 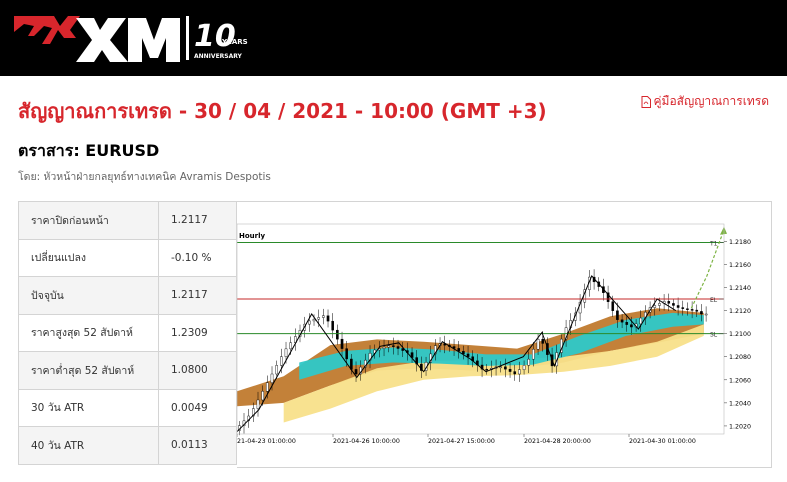 I want to click on table-row: เปลี่ยนแปลง -0.10 %, so click(x=127, y=257).